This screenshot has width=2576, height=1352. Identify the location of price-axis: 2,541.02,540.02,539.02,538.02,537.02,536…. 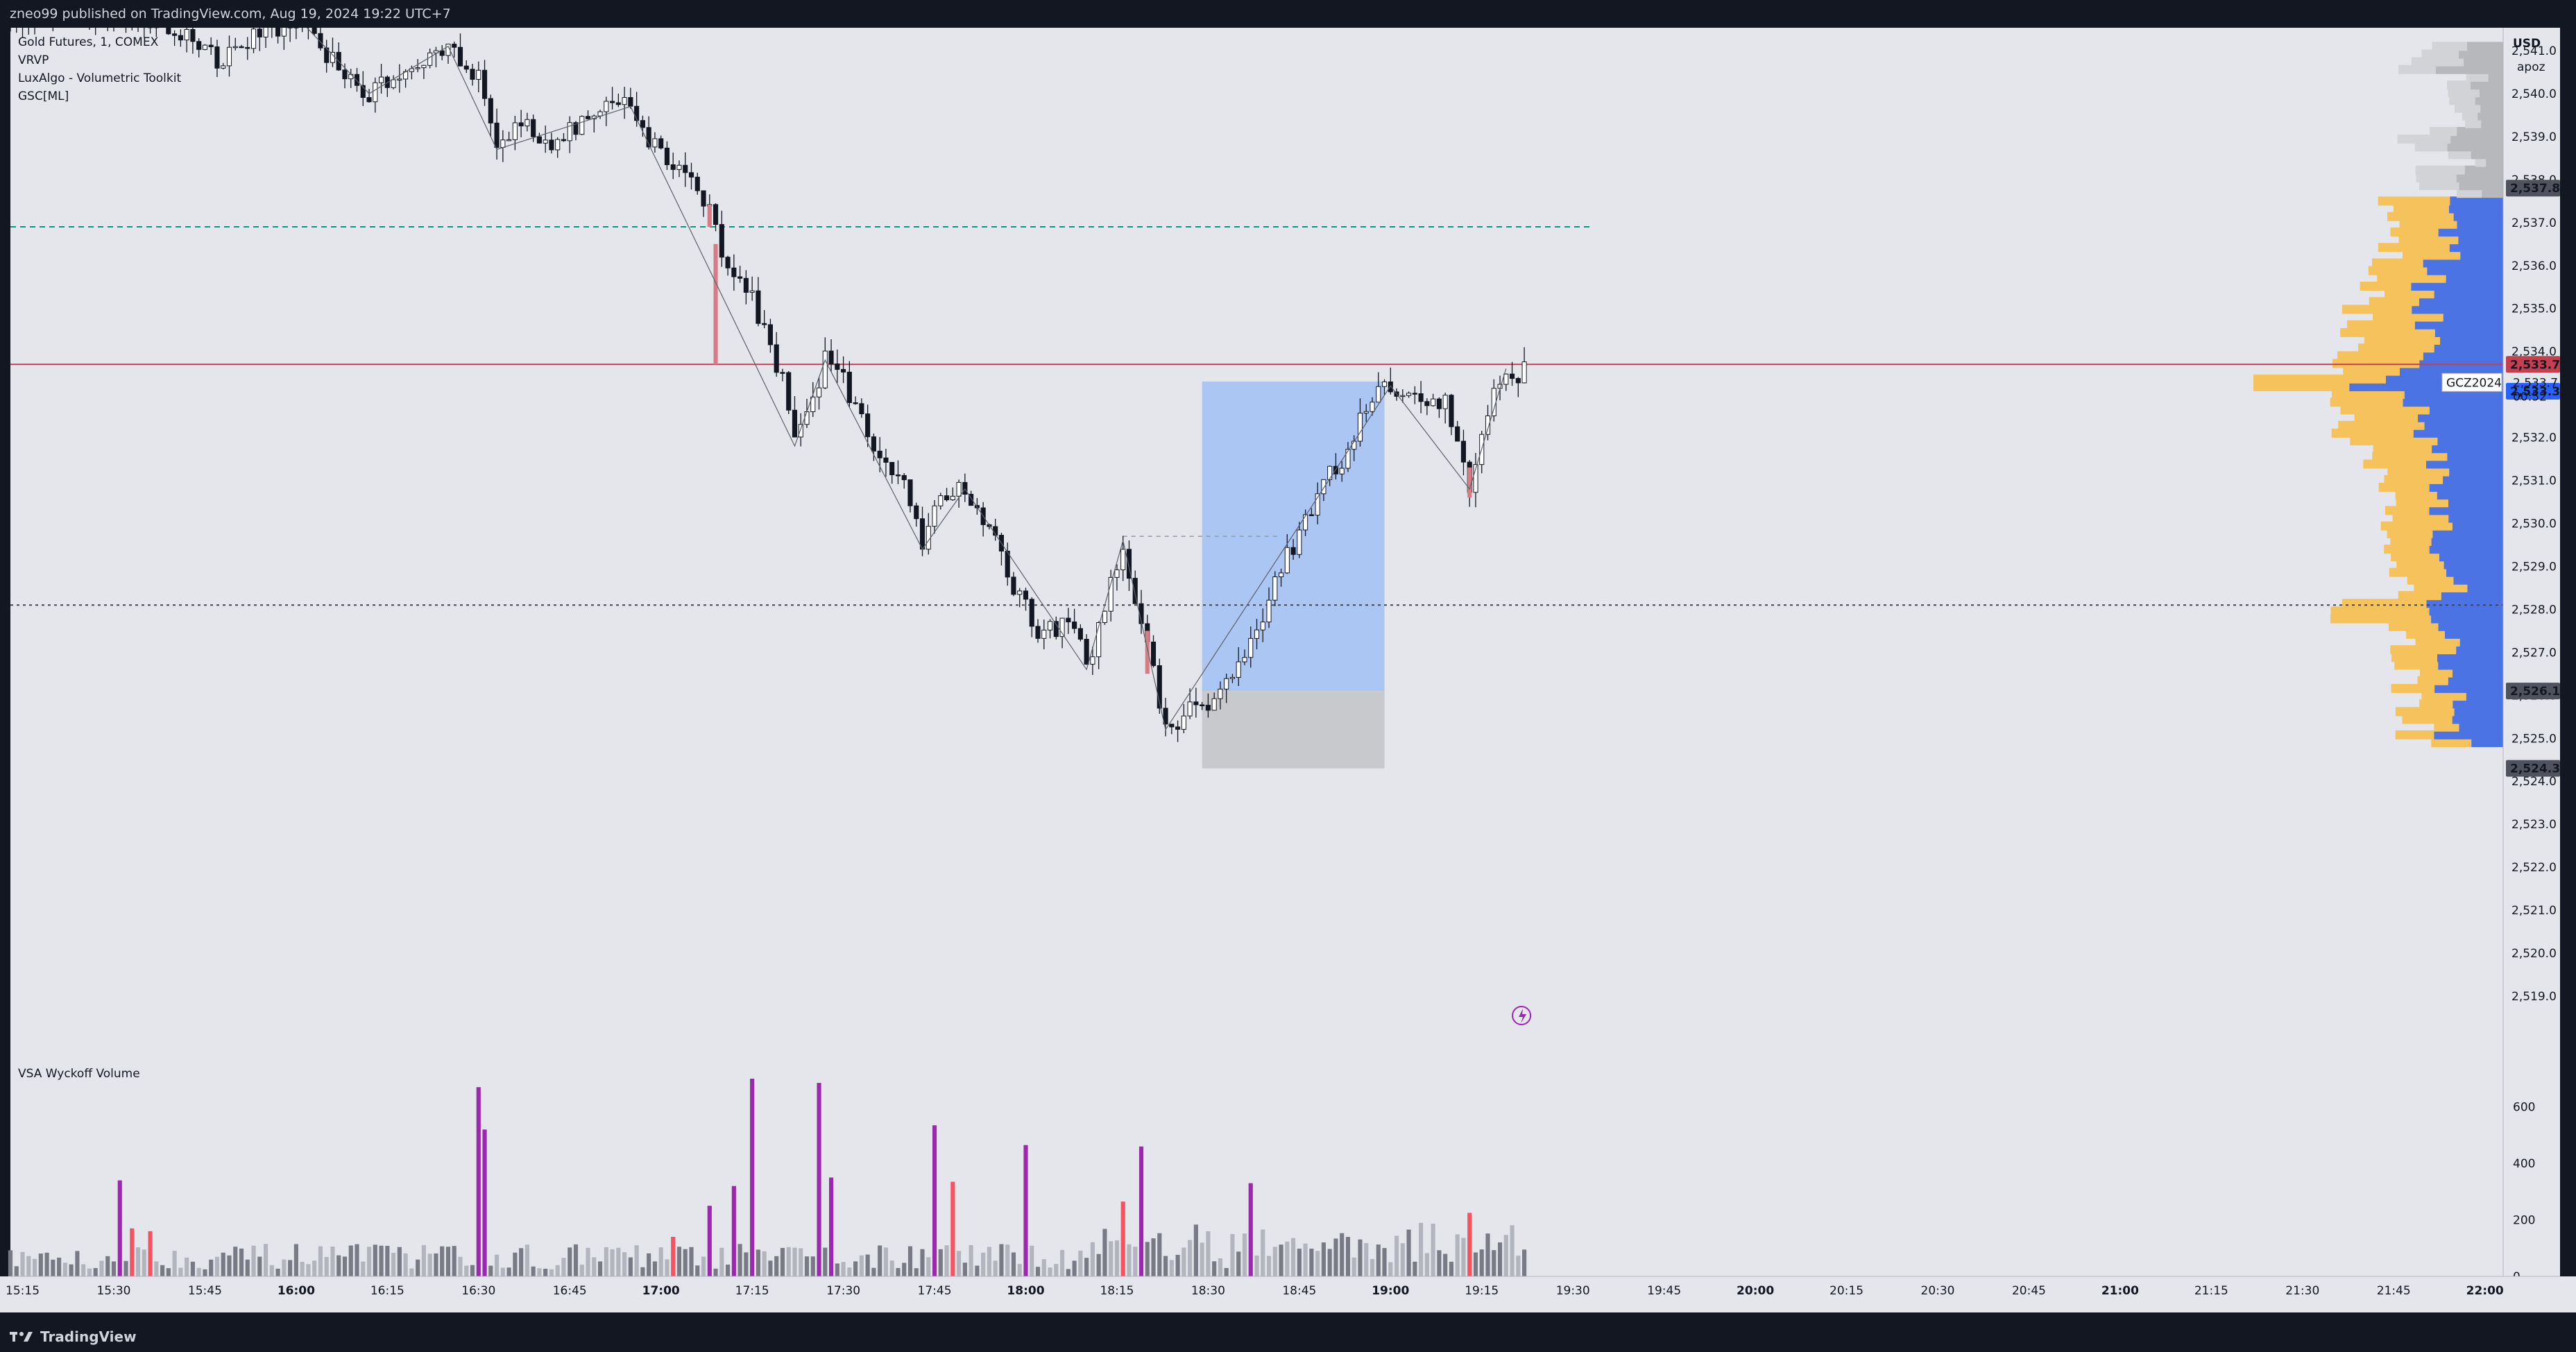
(2500, 656).